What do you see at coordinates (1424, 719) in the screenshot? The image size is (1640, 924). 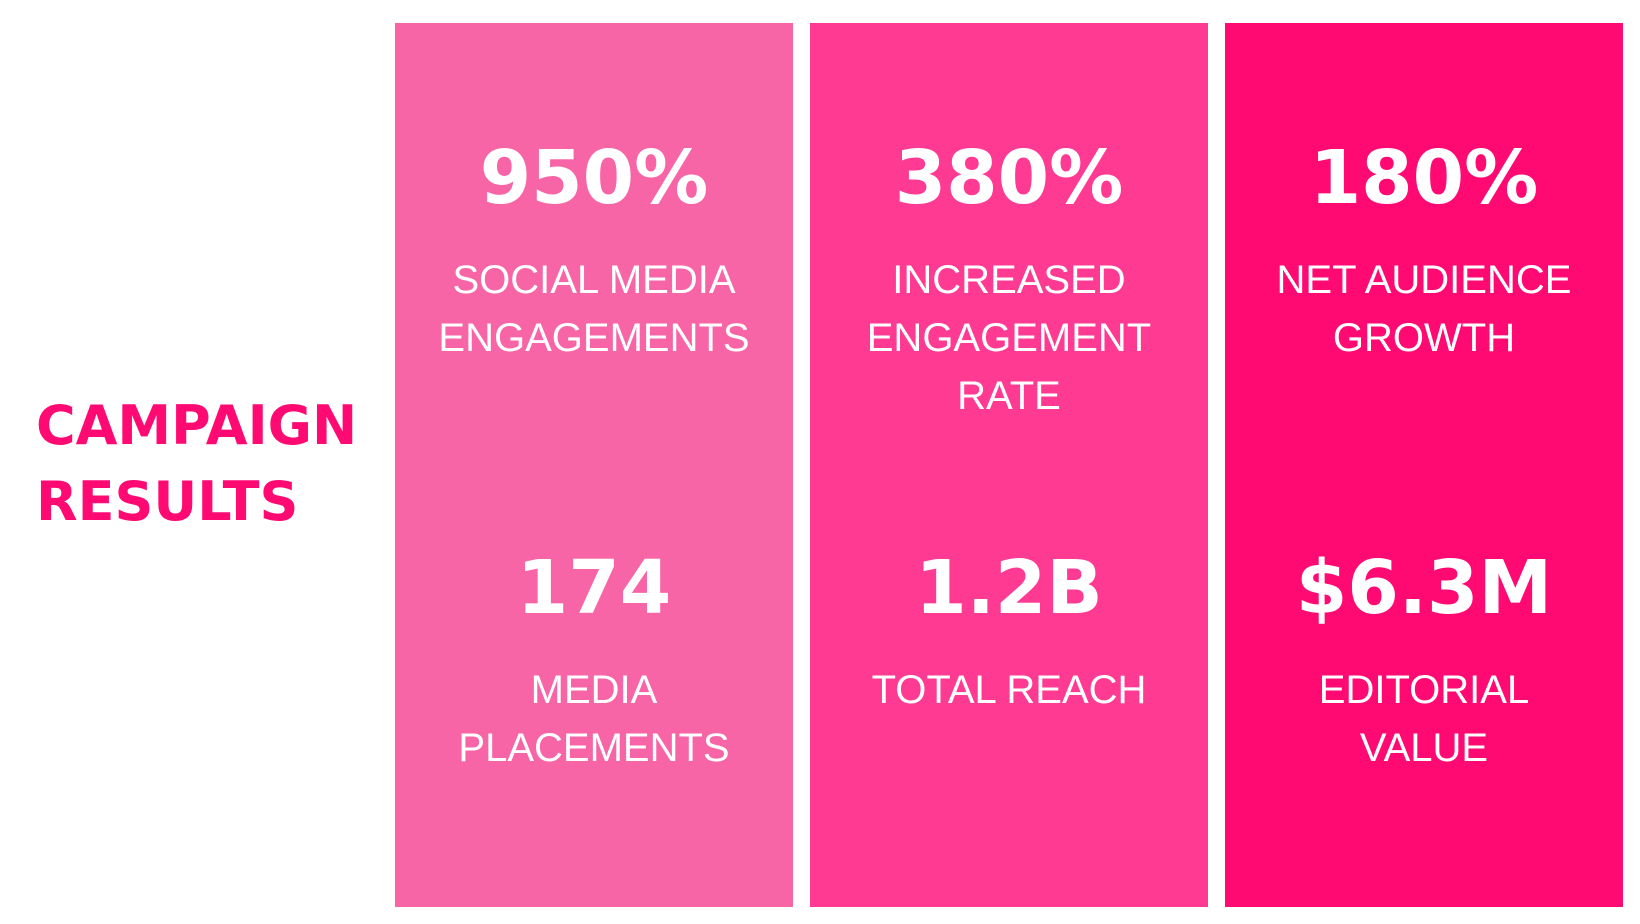 I see `stat-label: EDITORIAL VALUE` at bounding box center [1424, 719].